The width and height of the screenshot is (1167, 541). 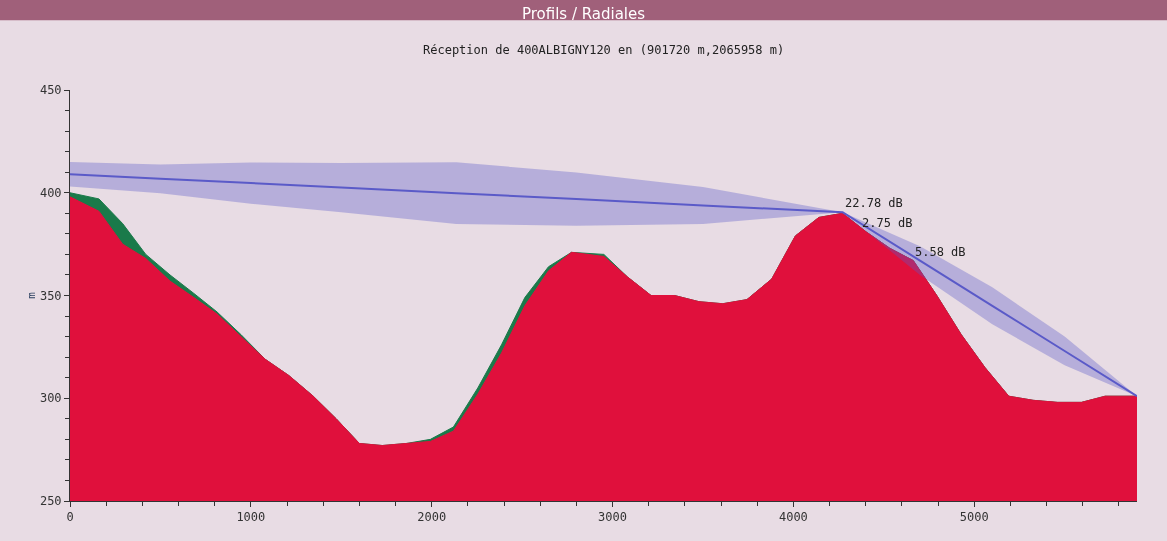 What do you see at coordinates (974, 517) in the screenshot?
I see `x-tick-label: 5000` at bounding box center [974, 517].